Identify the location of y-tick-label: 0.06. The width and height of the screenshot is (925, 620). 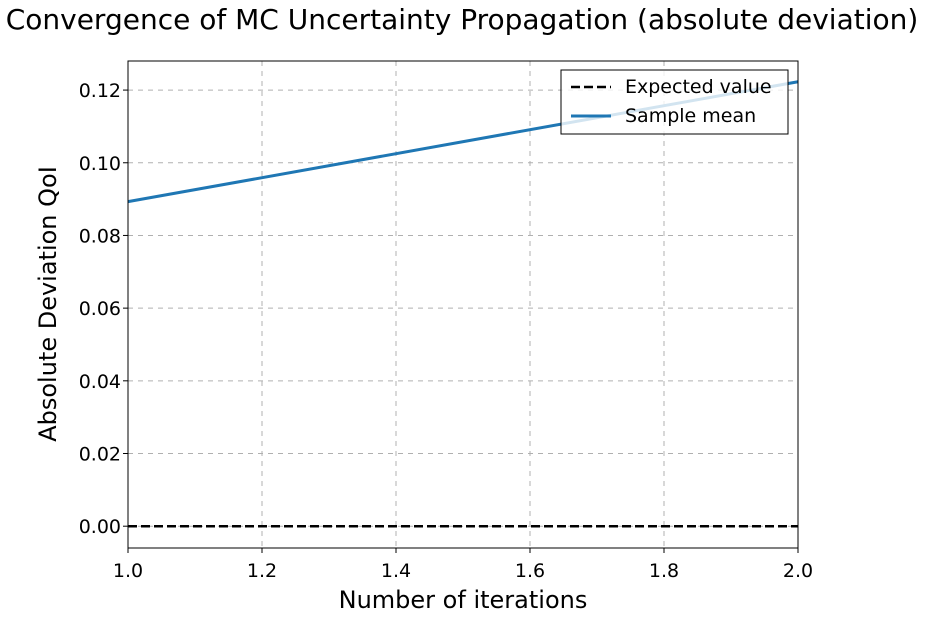
(100, 309).